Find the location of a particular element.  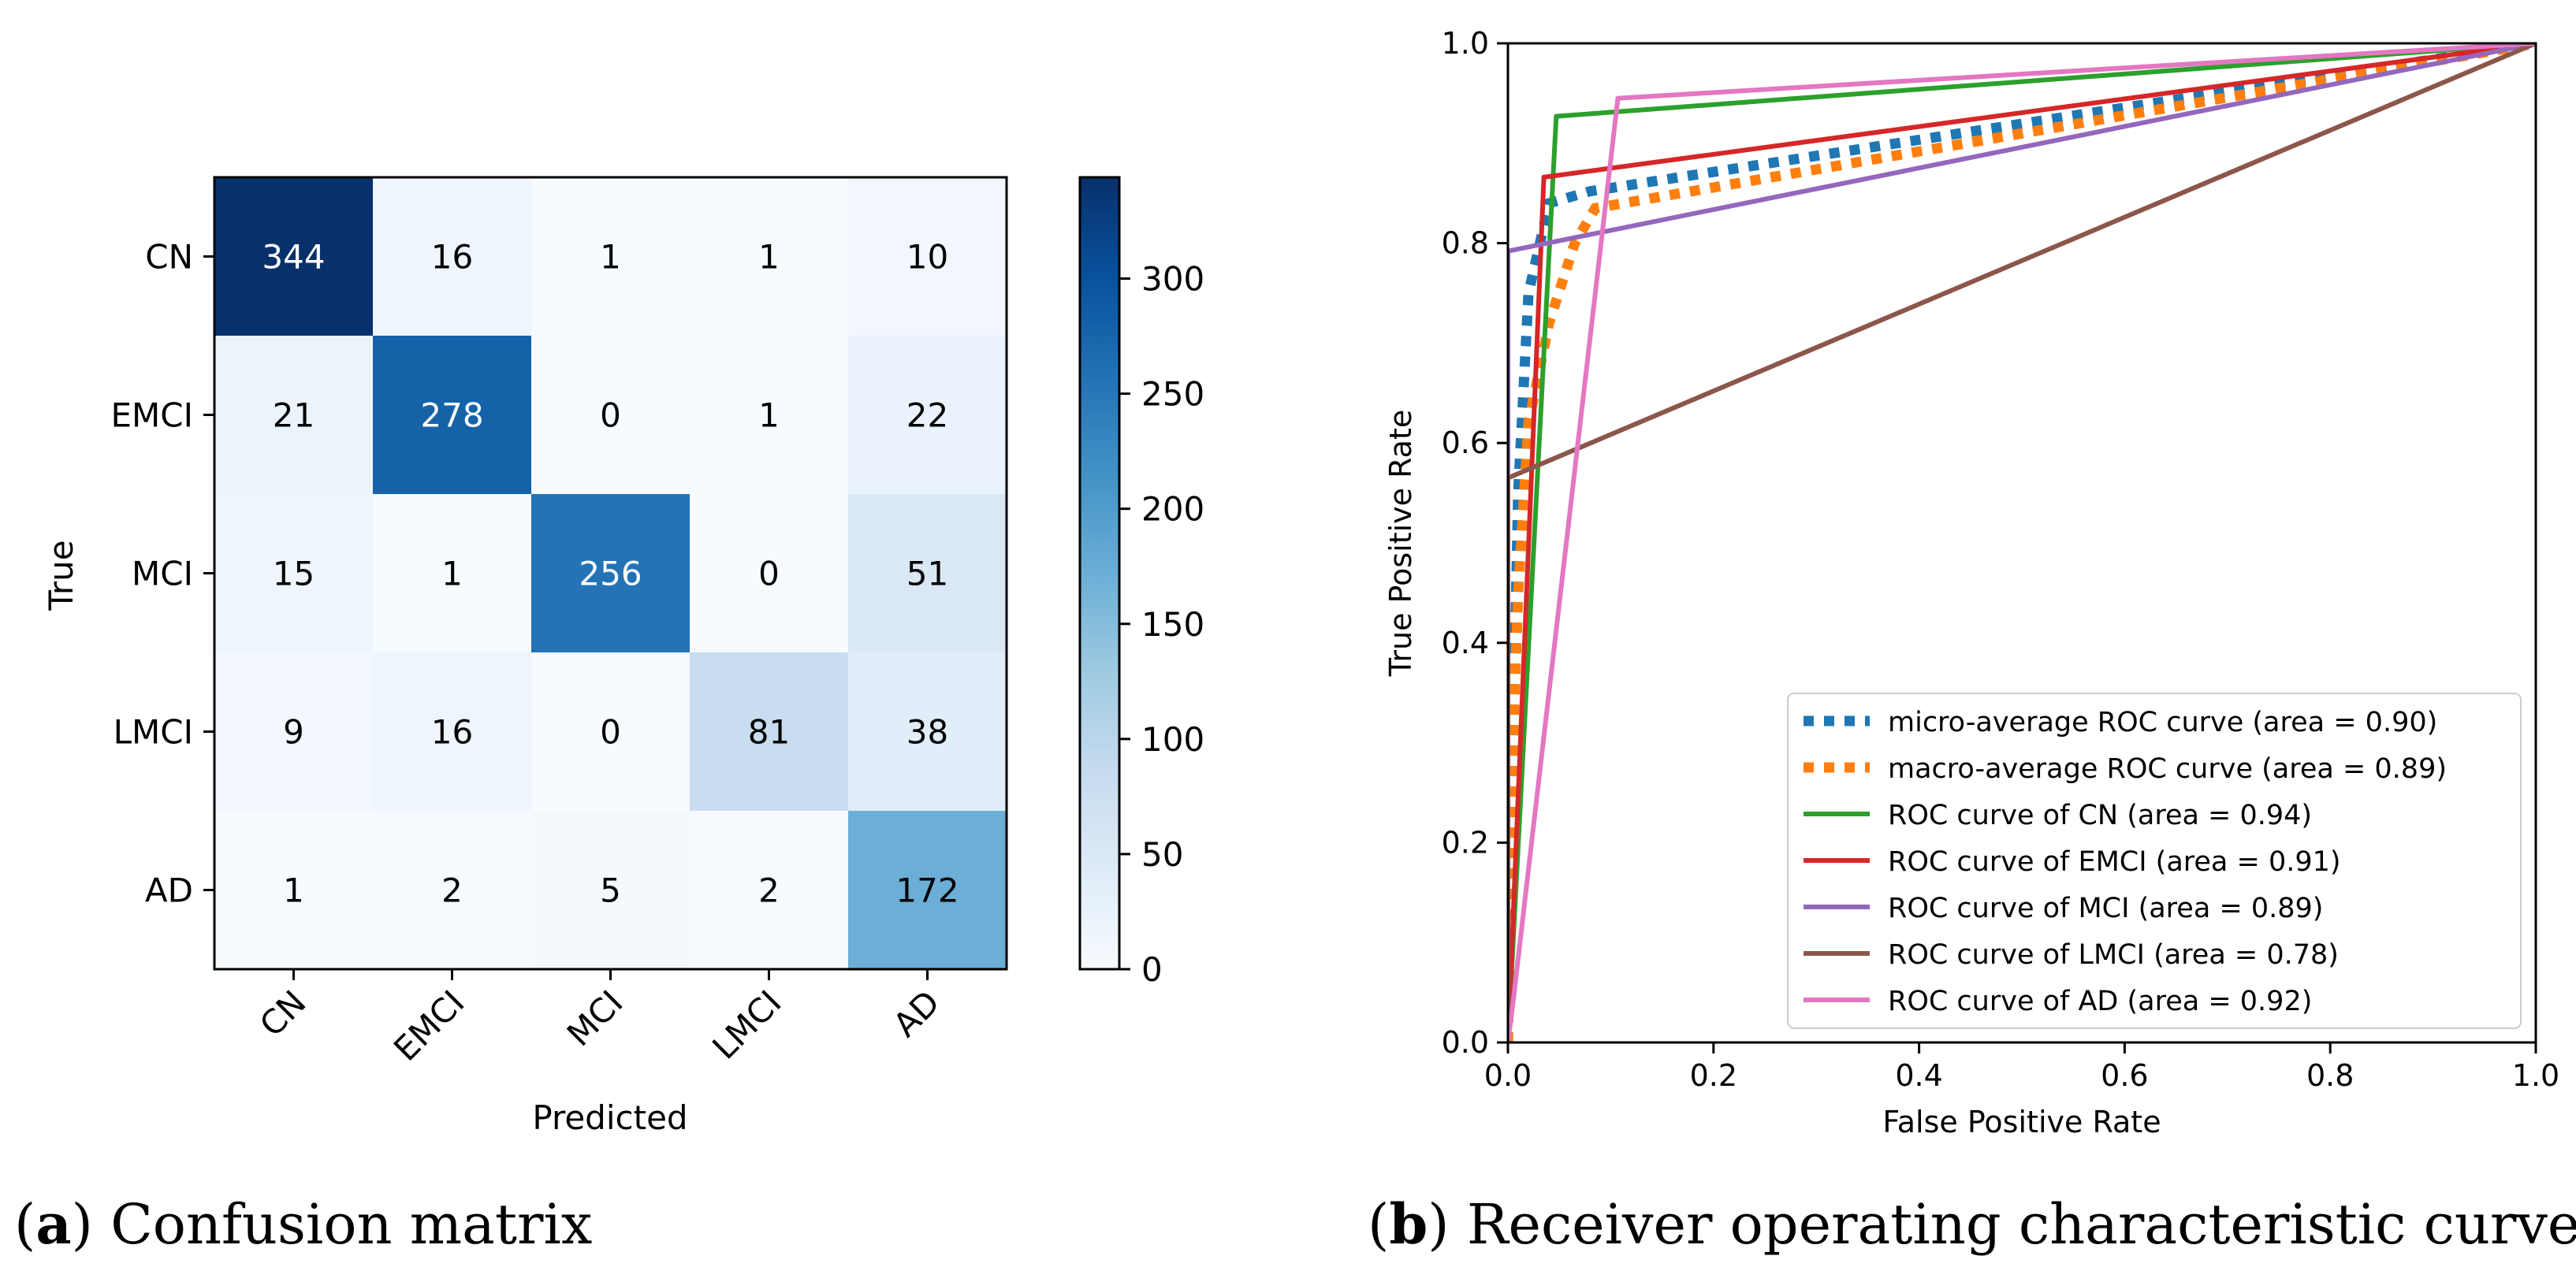

heatmap-cell-label: 172 is located at coordinates (927, 890).